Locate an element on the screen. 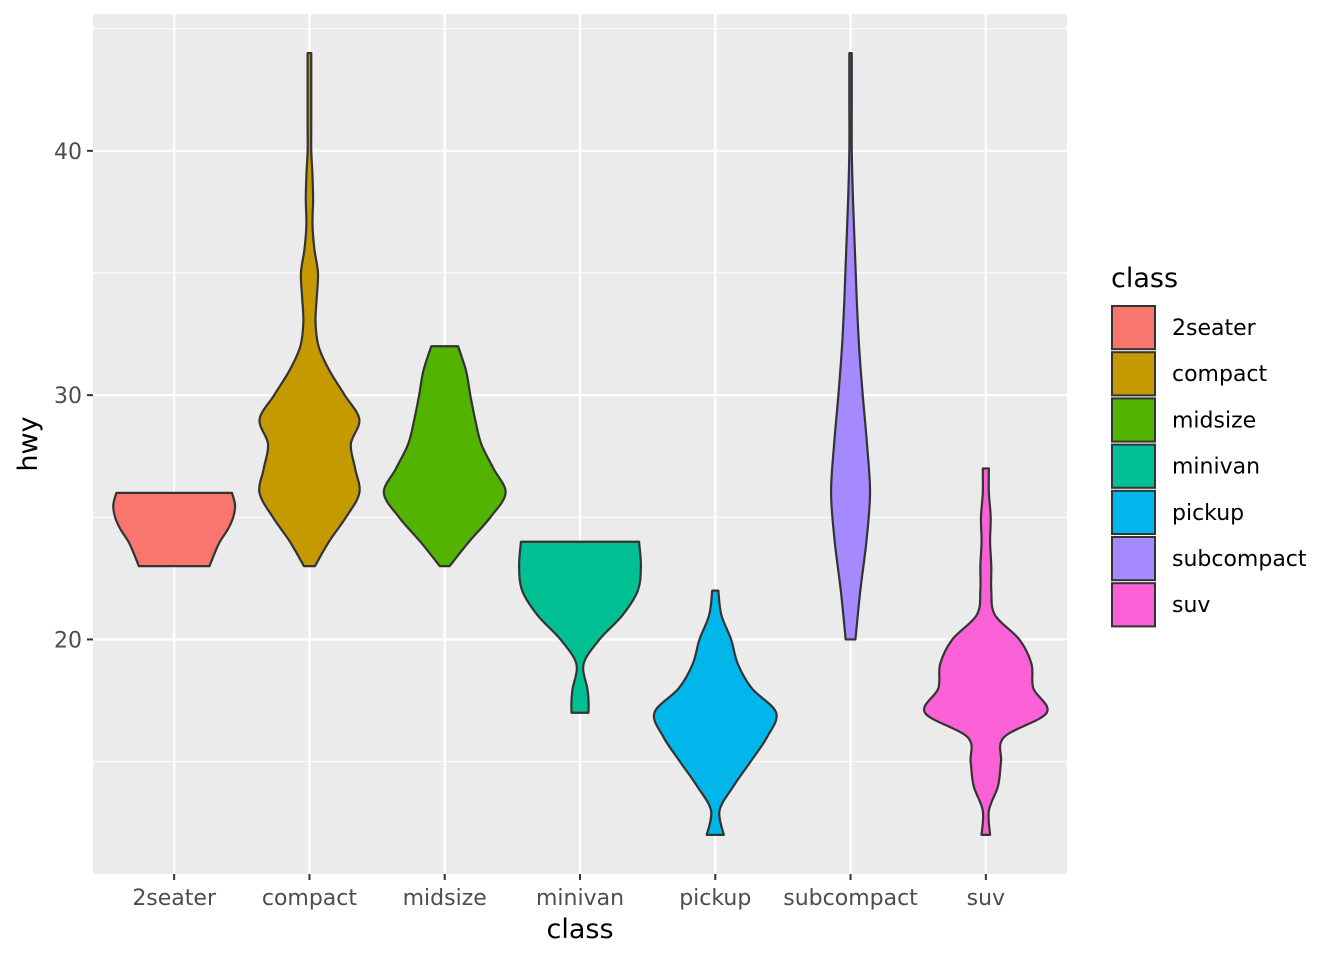 This screenshot has width=1344, height=960. violin-2seater is located at coordinates (174, 529).